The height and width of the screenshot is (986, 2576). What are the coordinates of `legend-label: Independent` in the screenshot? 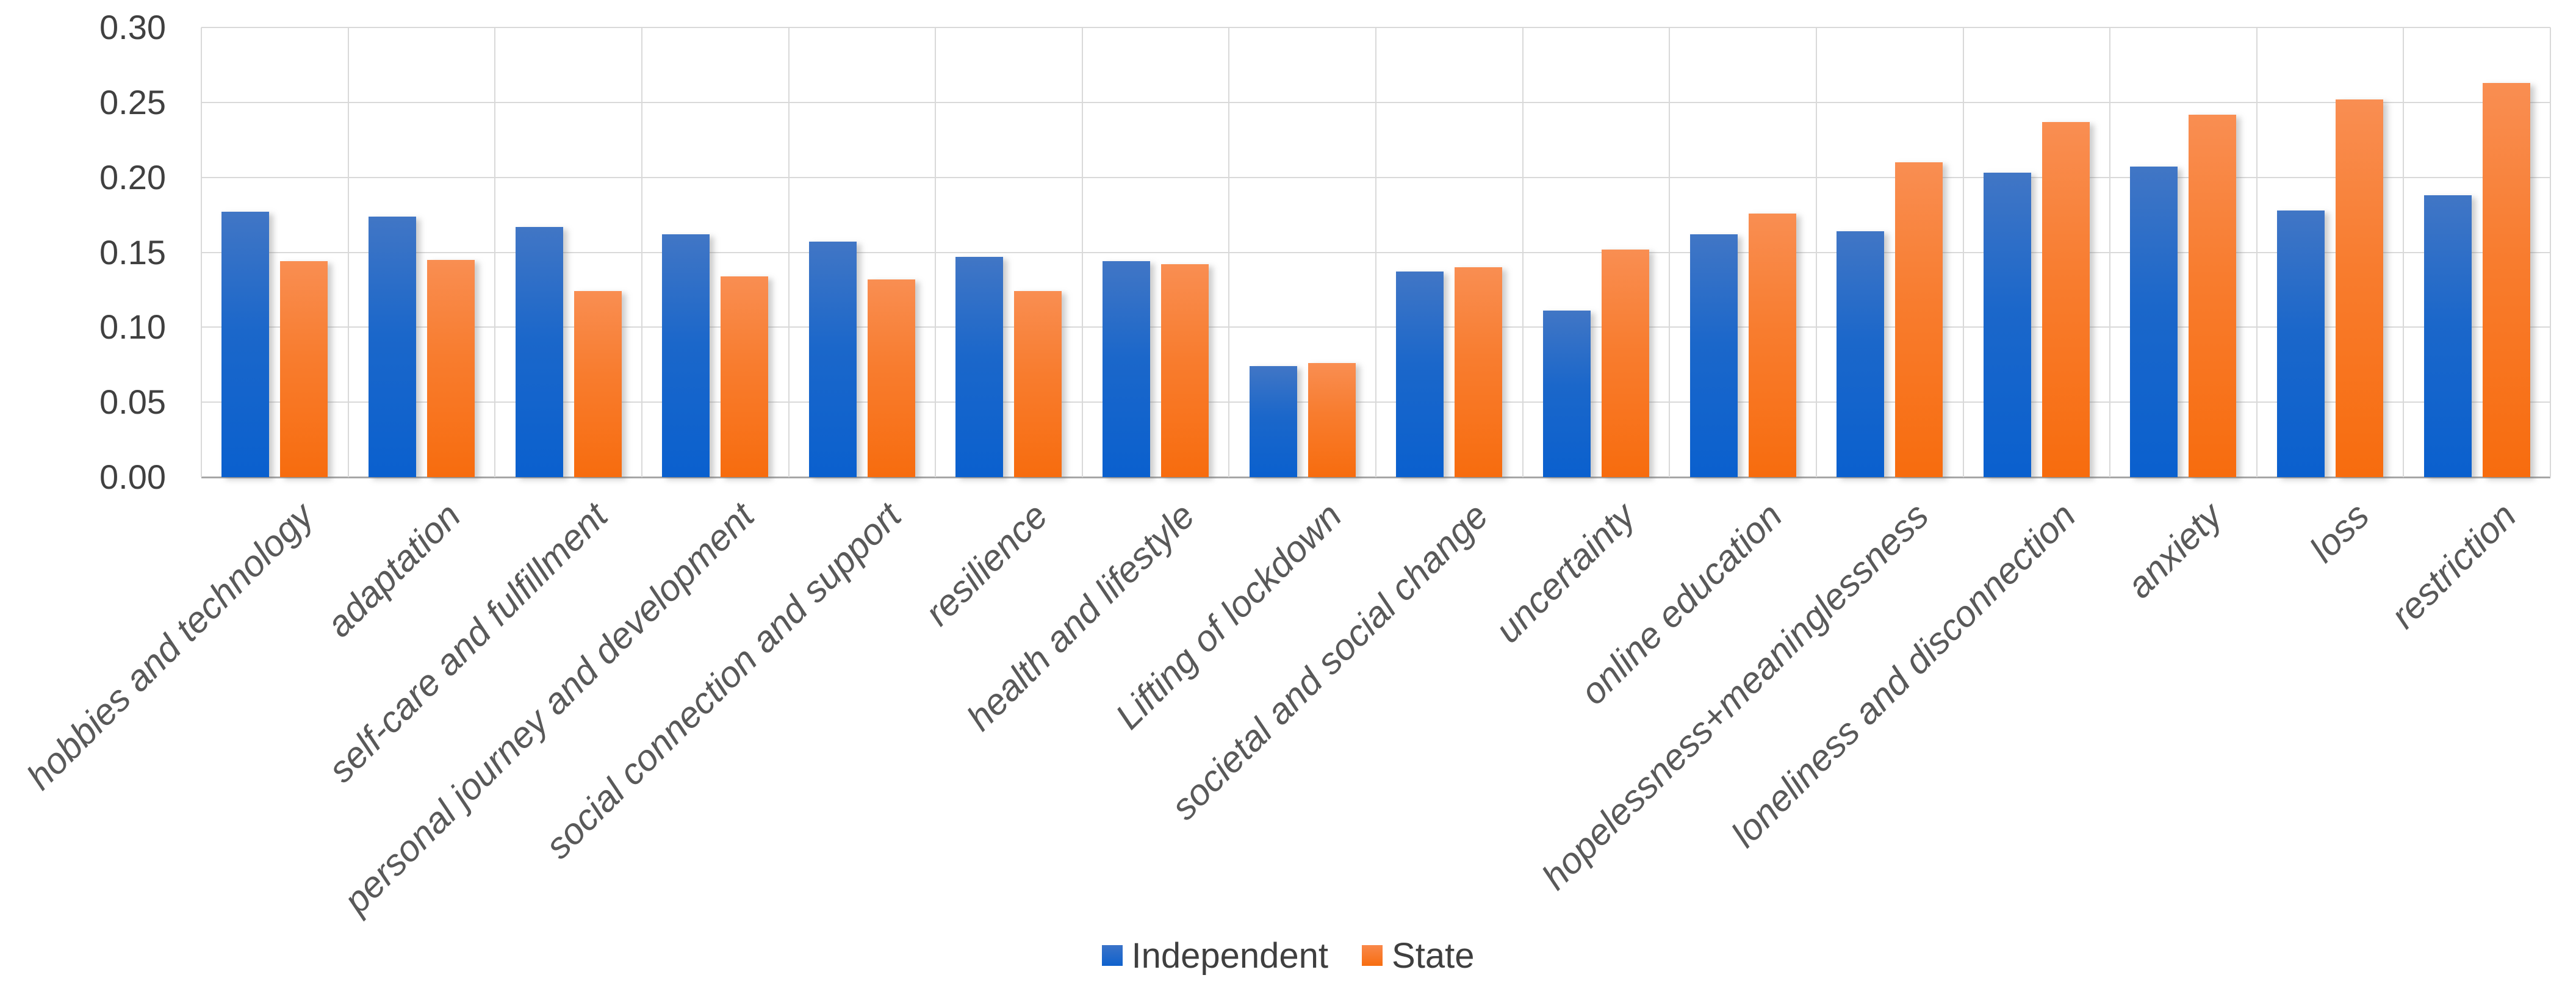 It's located at (1230, 955).